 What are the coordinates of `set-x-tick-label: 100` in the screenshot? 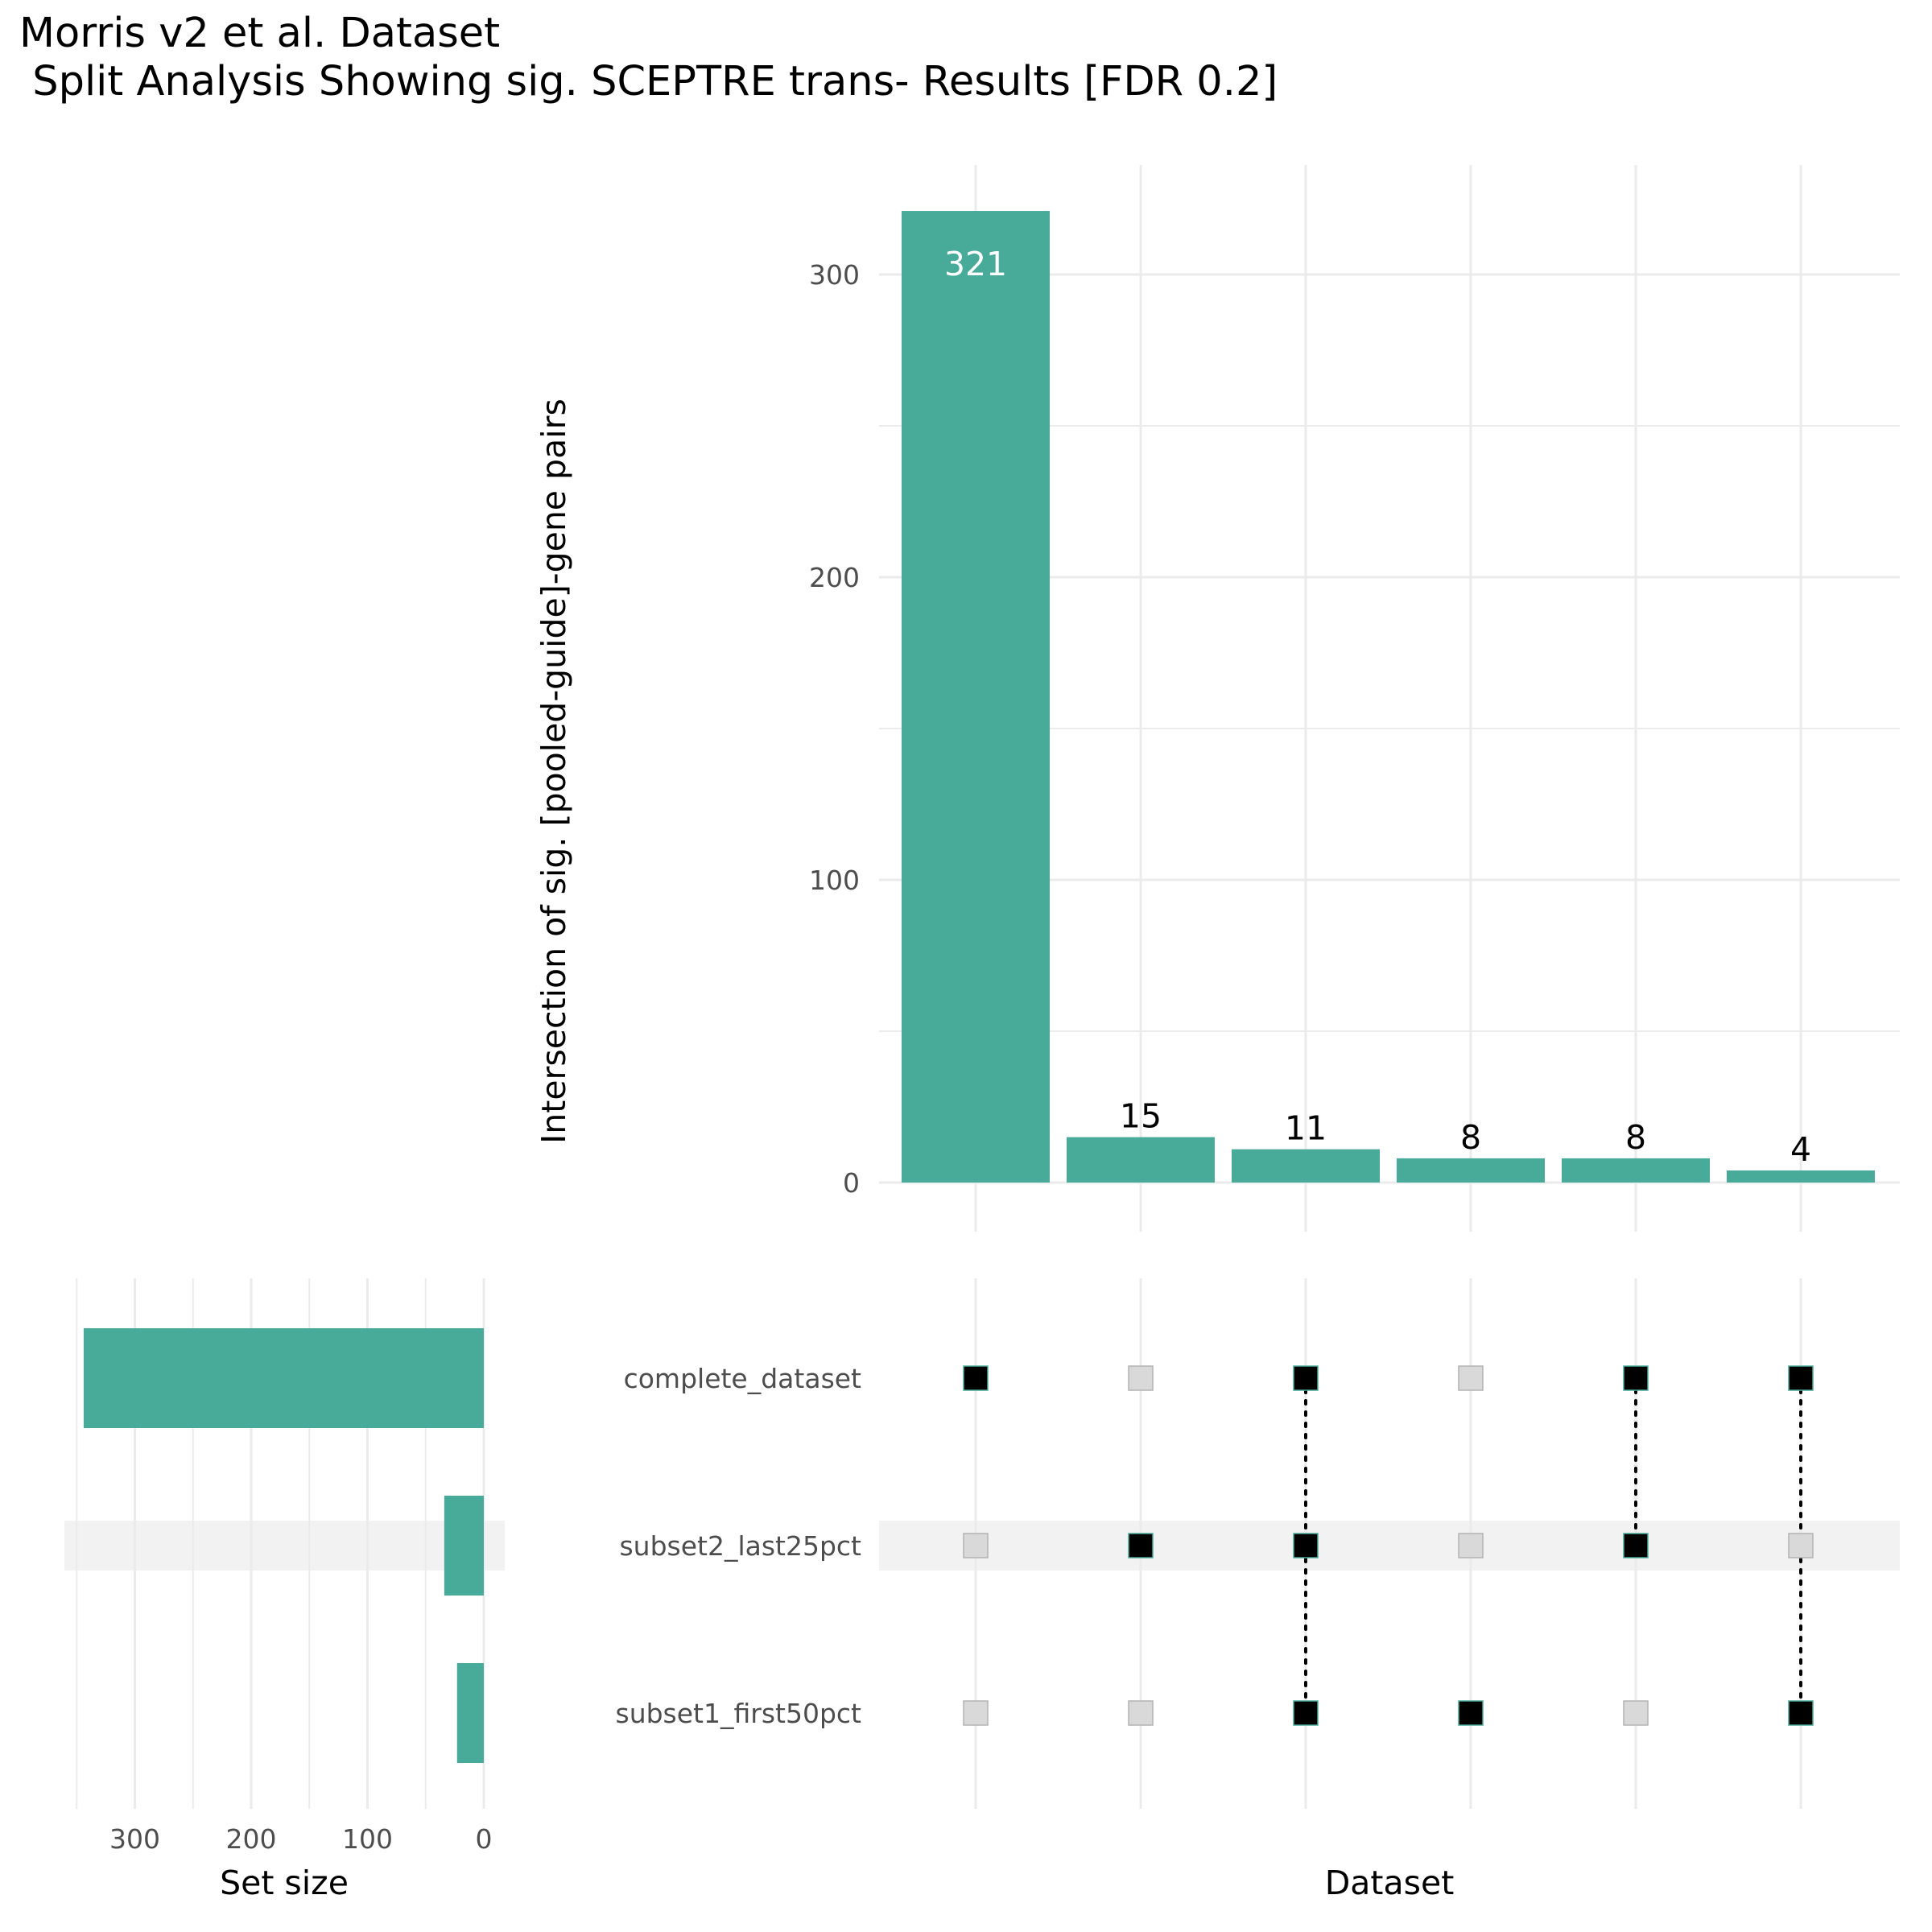 It's located at (367, 1839).